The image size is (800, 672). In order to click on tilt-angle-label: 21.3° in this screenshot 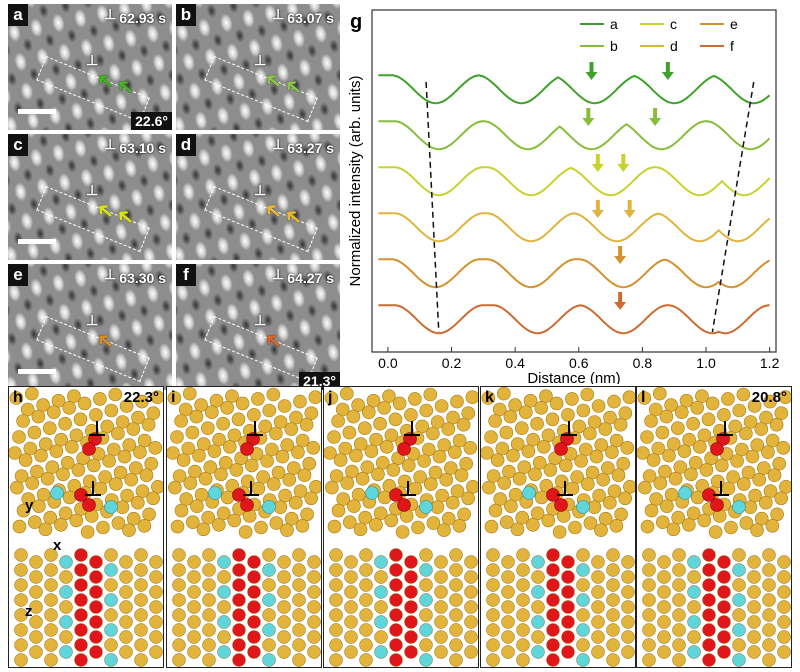, I will do `click(319, 381)`.